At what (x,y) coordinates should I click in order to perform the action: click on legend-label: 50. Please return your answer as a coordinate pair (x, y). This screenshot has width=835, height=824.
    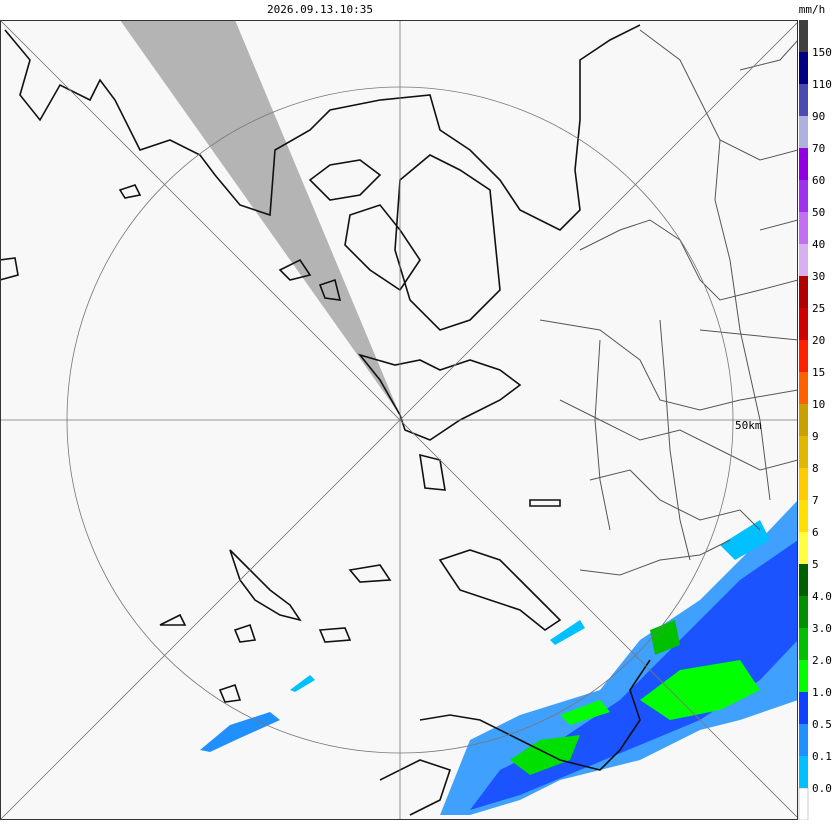
    Looking at the image, I should click on (818, 212).